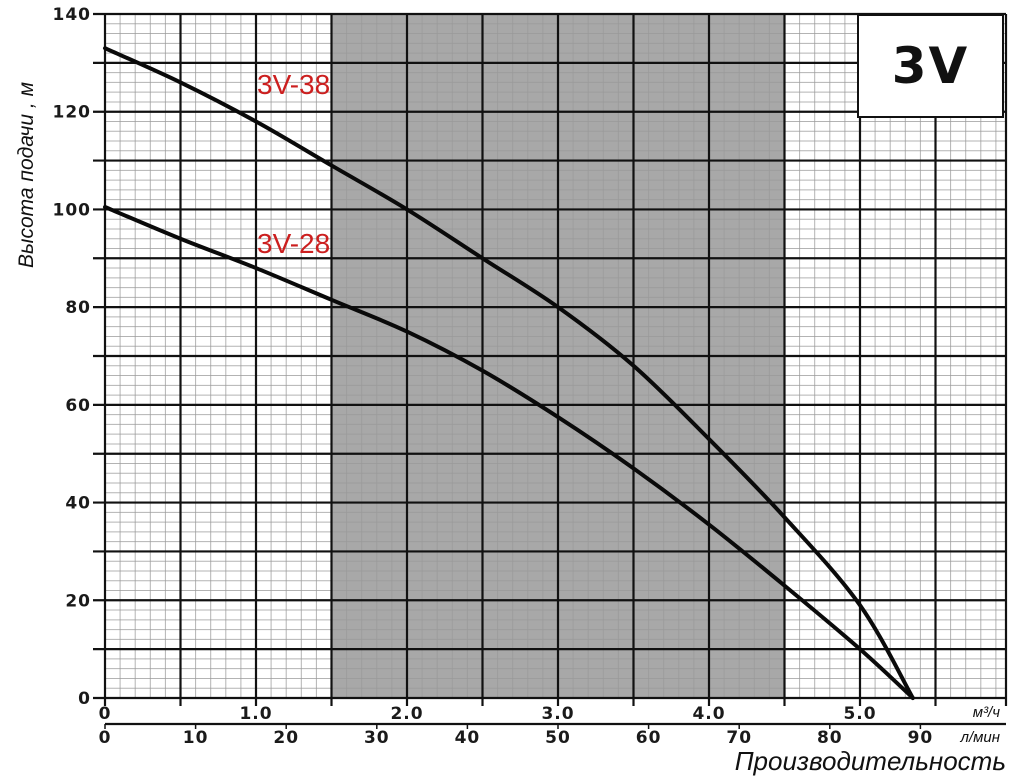  I want to click on x-tick-label-m3h: 0, so click(105, 714).